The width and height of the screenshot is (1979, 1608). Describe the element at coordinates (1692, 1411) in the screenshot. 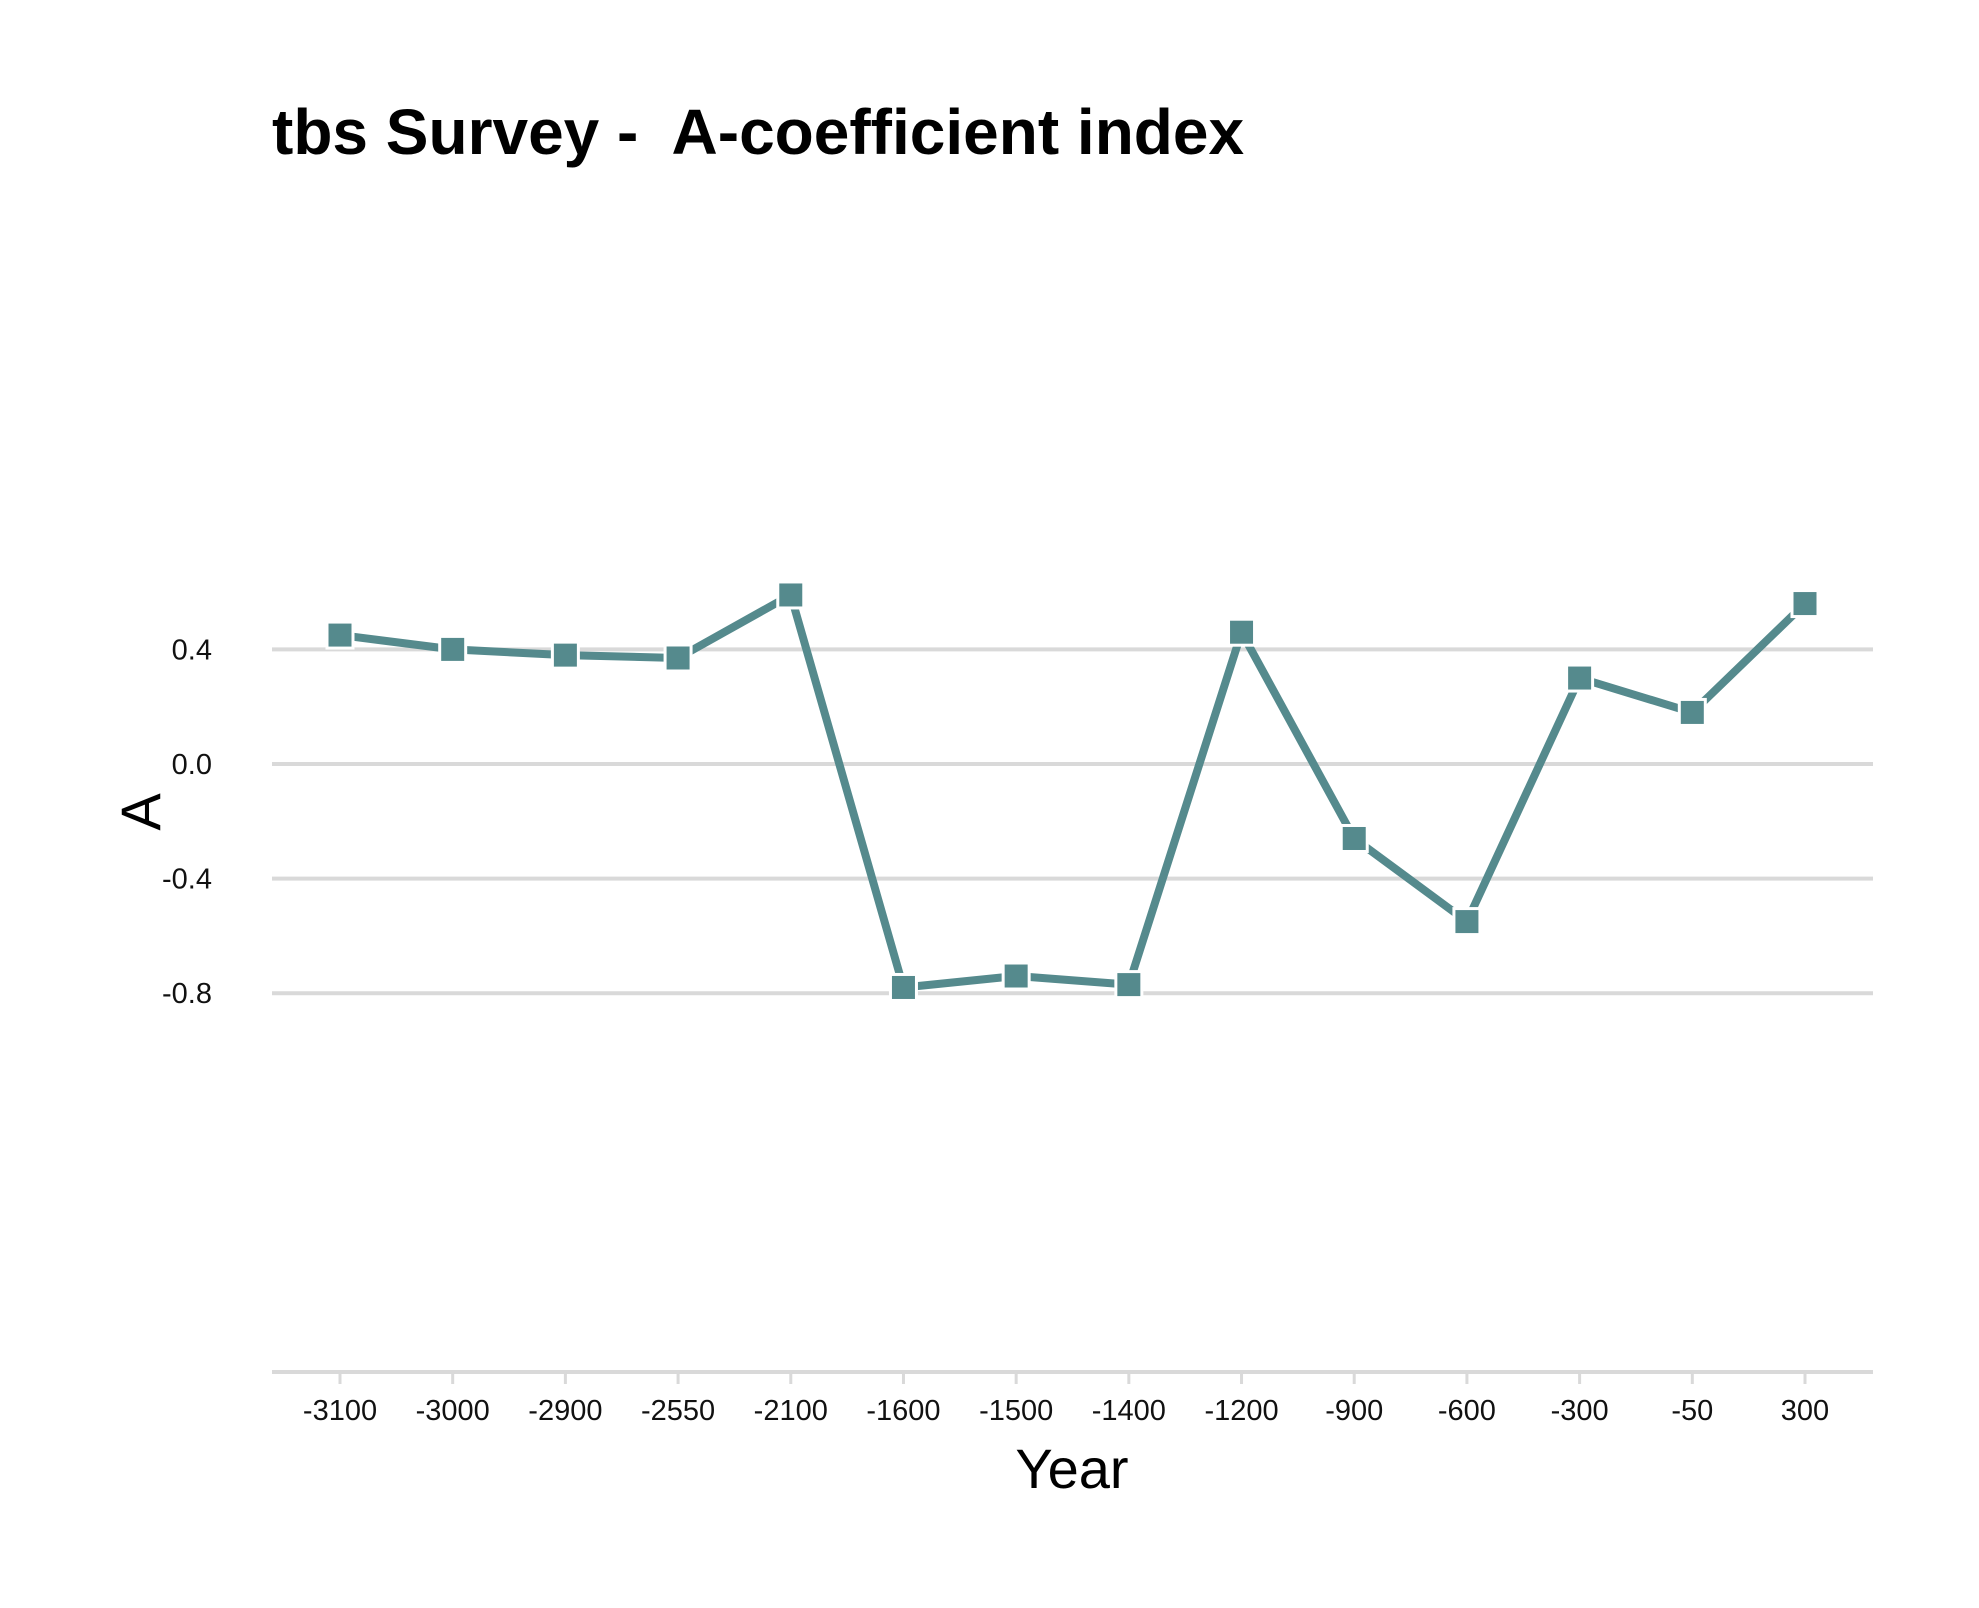

I see `x-tick-label: -50` at that location.